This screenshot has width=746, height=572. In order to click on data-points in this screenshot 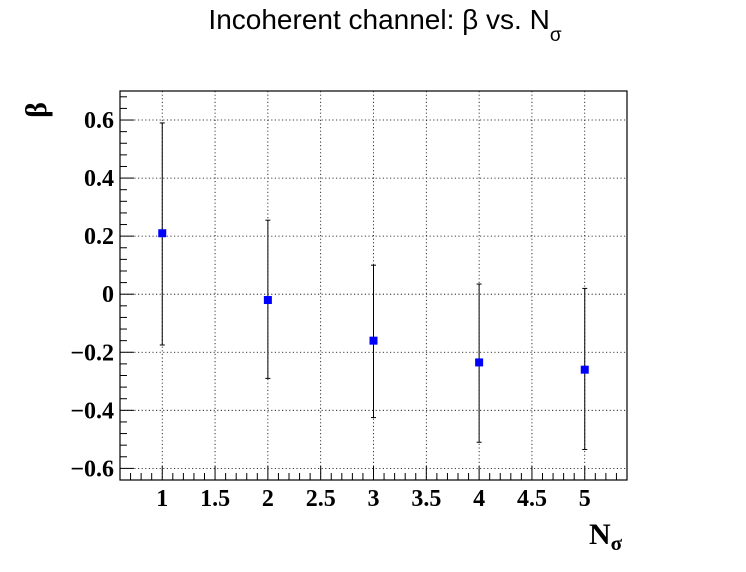, I will do `click(373, 301)`.